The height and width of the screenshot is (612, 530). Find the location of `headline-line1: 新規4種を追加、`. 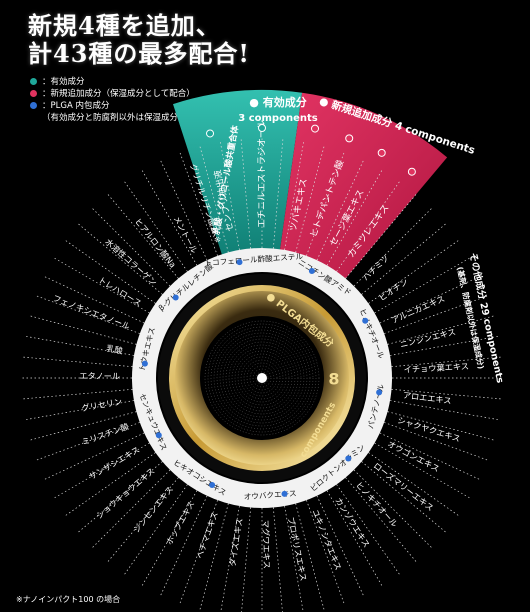

headline-line1: 新規4種を追加、 is located at coordinates (124, 25).